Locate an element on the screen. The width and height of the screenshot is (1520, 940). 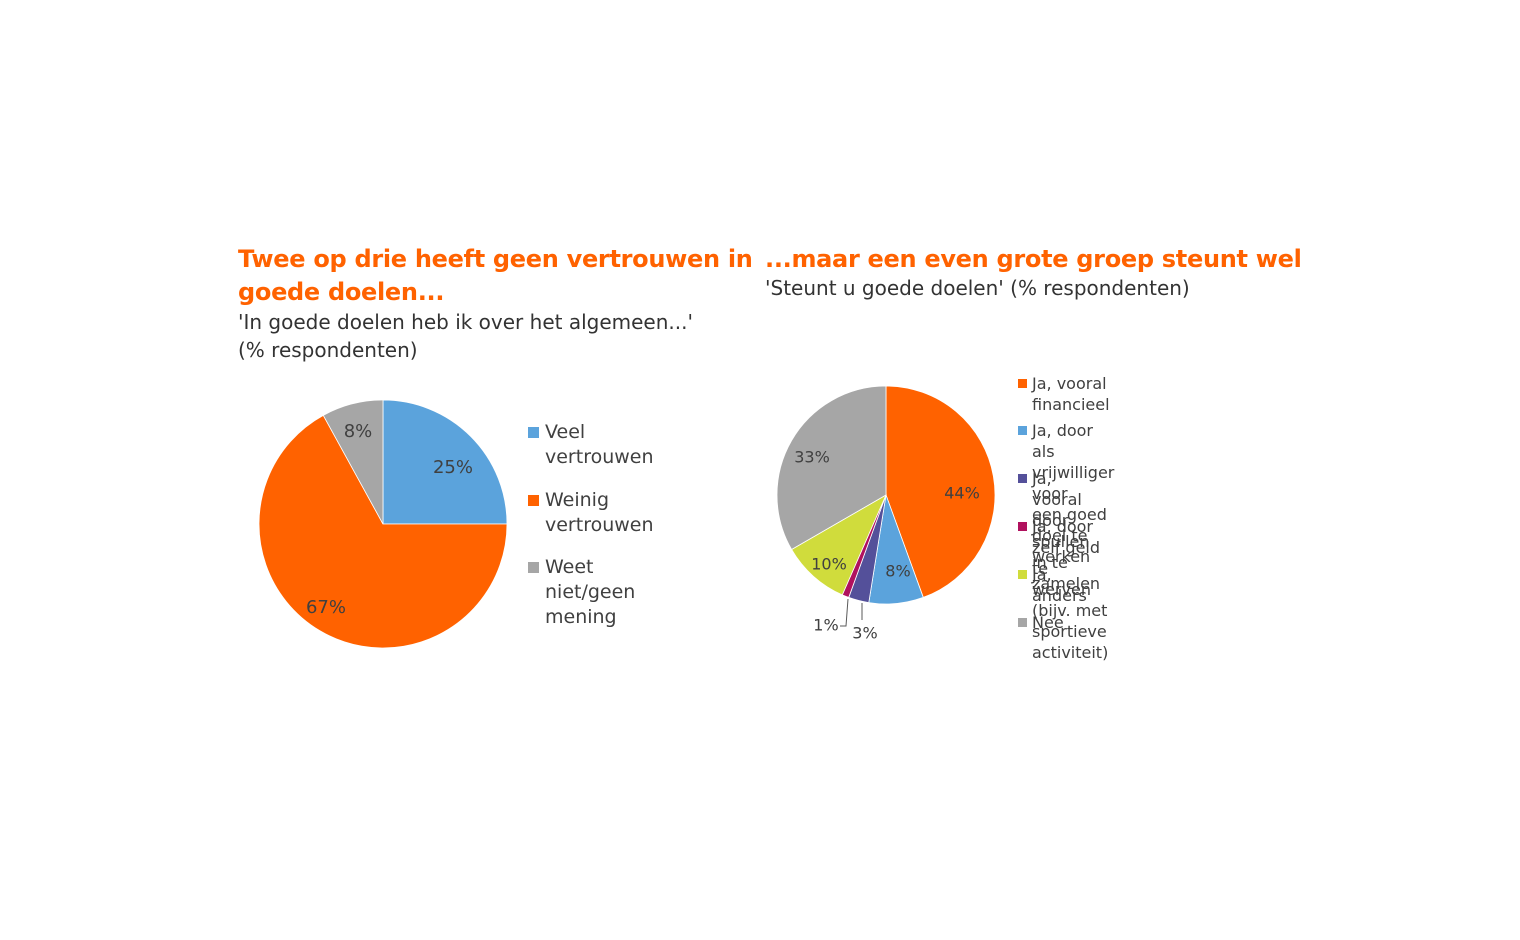
right-chart-subtitle: 'Steunt u goede doelen' (% respondenten) is located at coordinates (977, 288).